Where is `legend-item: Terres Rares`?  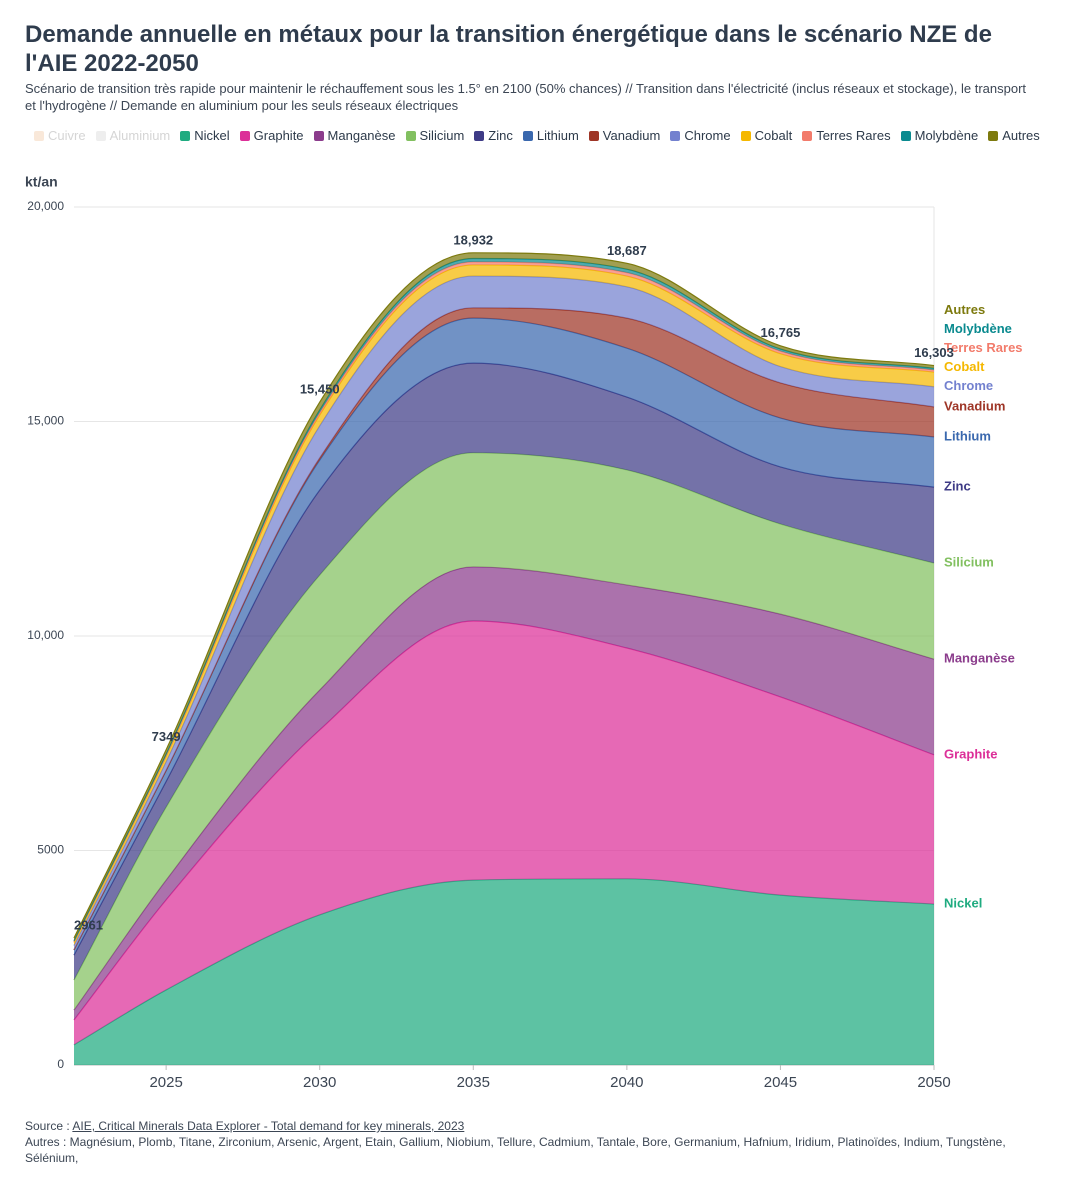
legend-item: Terres Rares is located at coordinates (846, 135).